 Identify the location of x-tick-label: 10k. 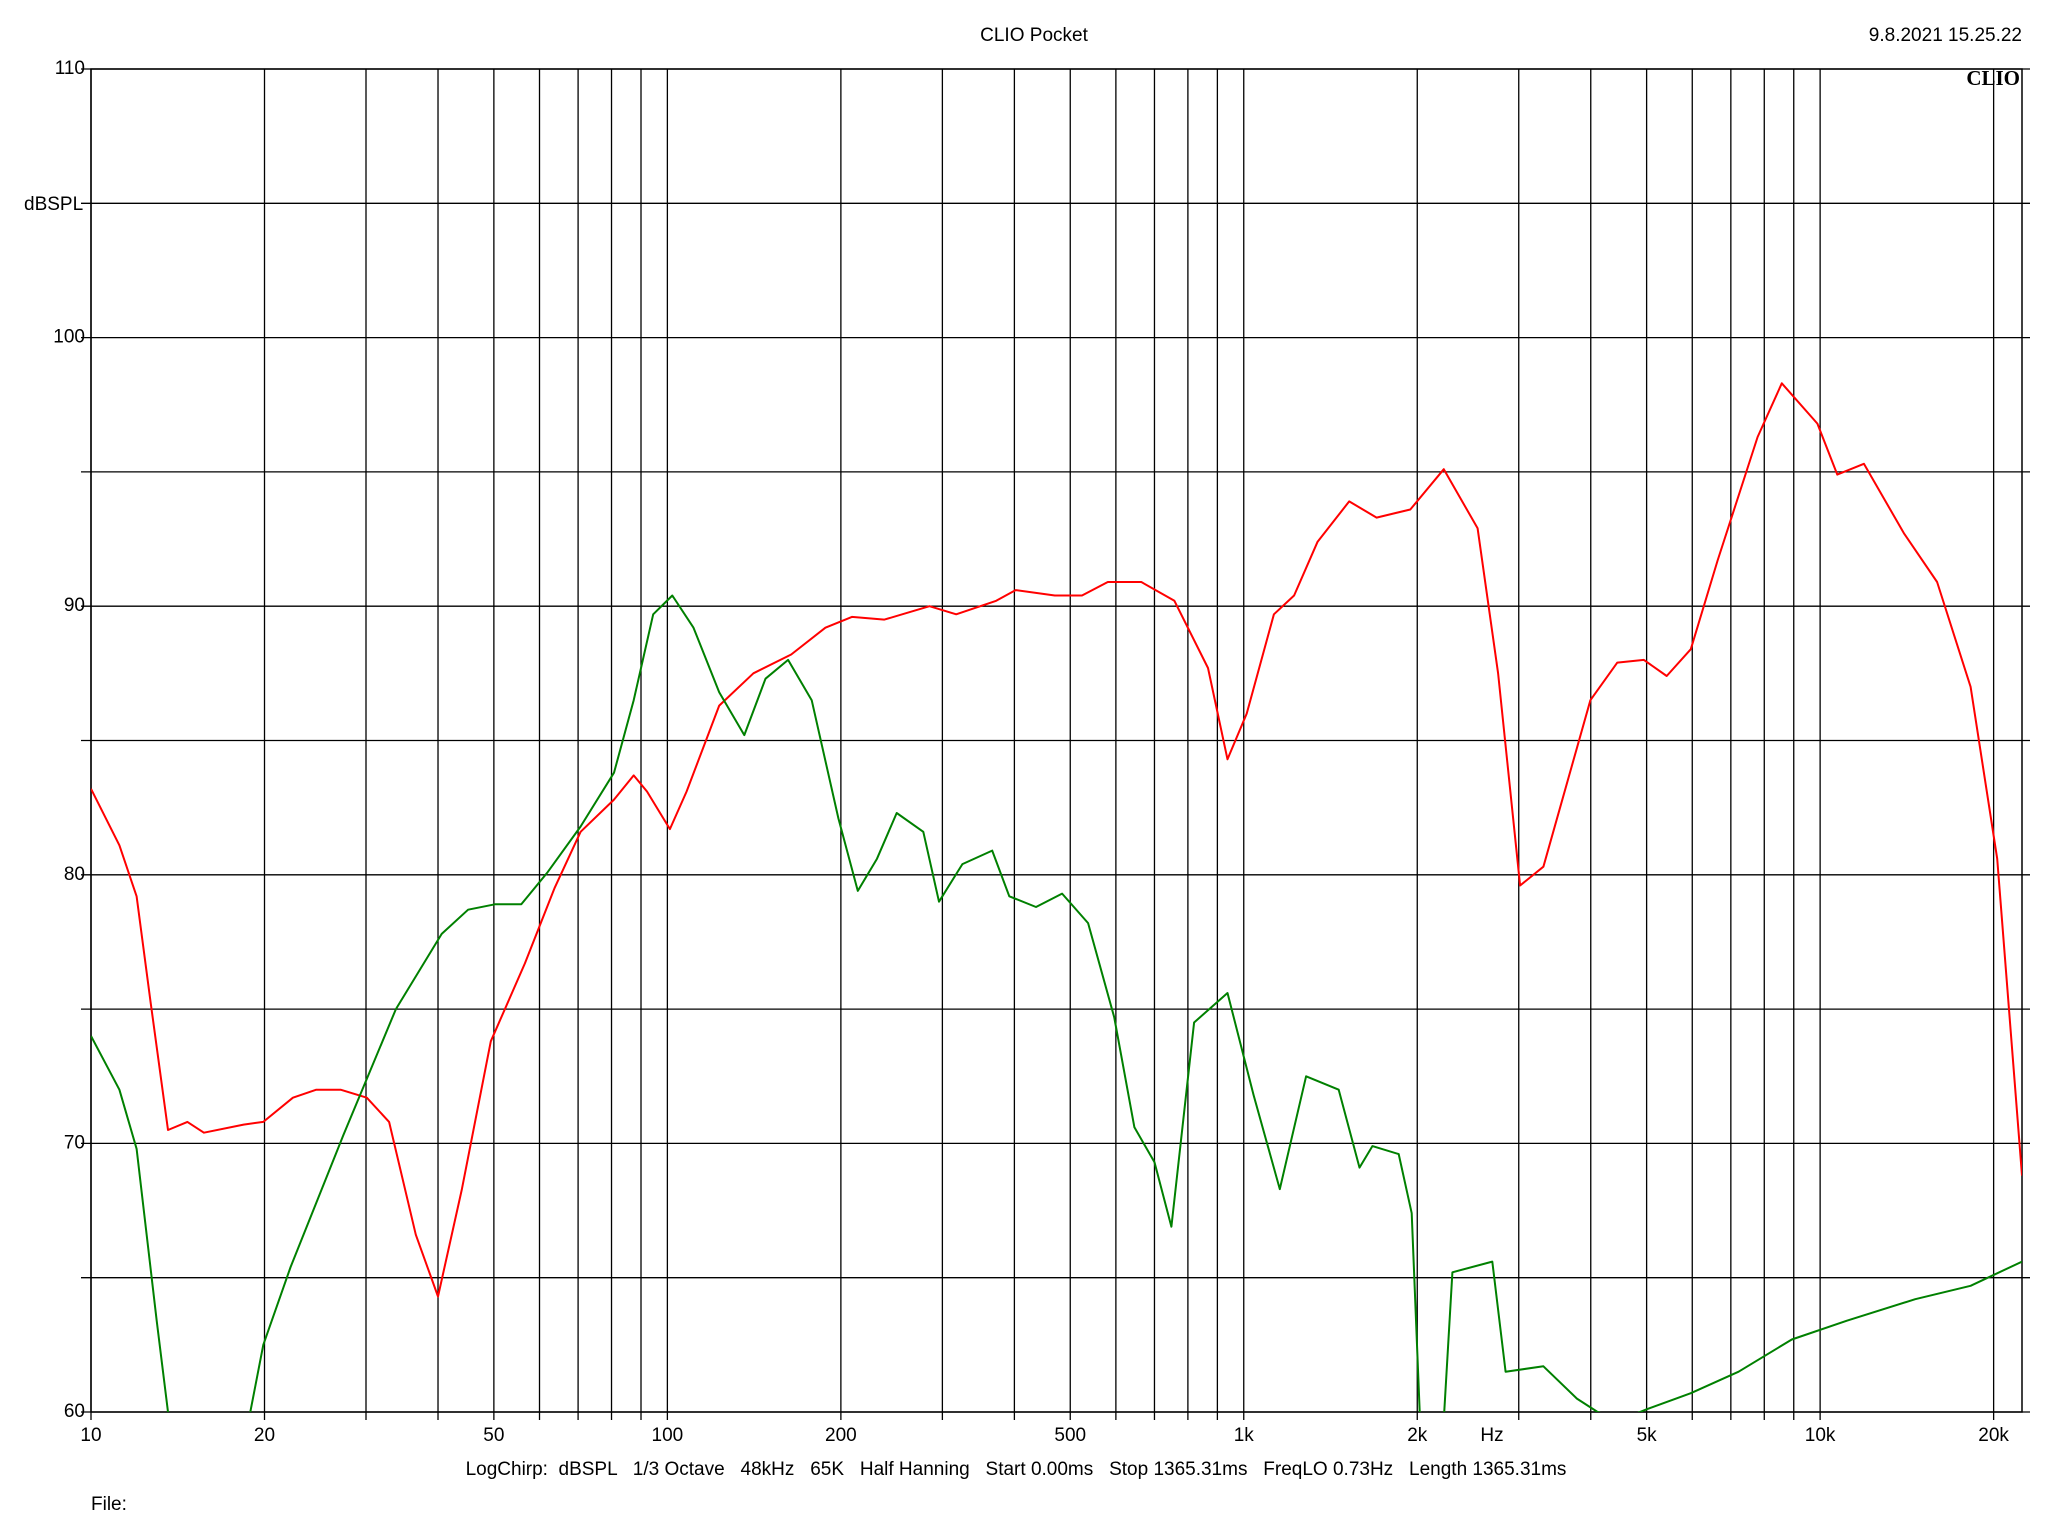
(1820, 1435).